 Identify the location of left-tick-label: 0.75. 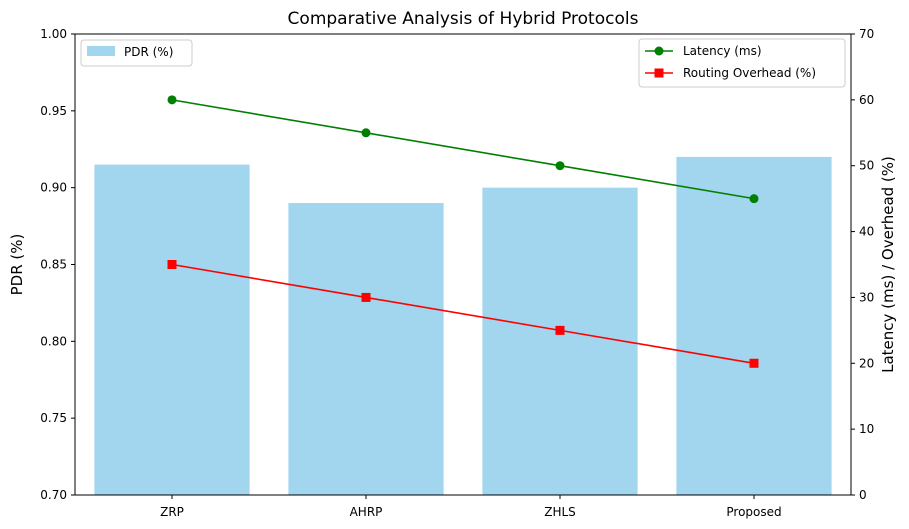
(53, 418).